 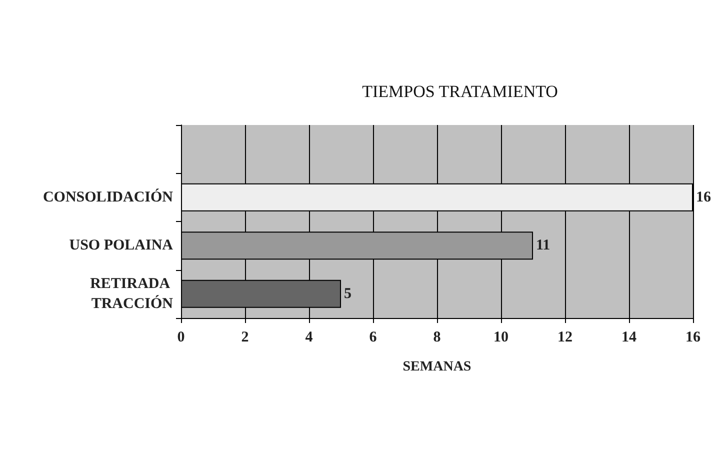 I want to click on x-axis-title: SEMANAS, so click(x=437, y=367).